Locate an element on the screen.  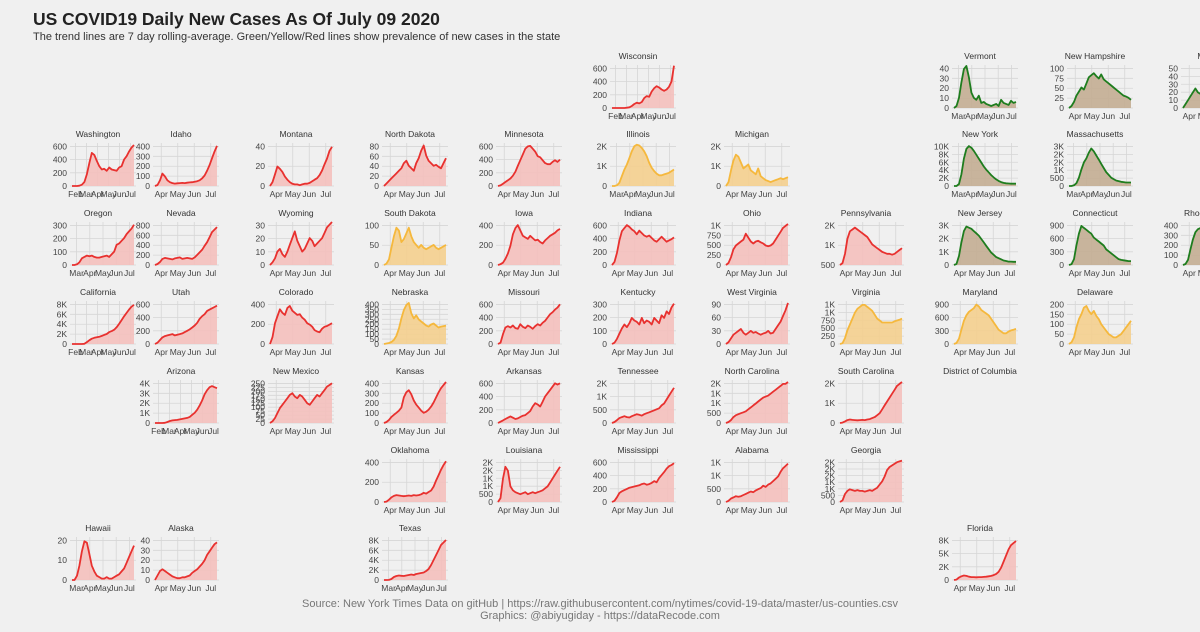
panel-title: West Virginia is located at coordinates (752, 292).